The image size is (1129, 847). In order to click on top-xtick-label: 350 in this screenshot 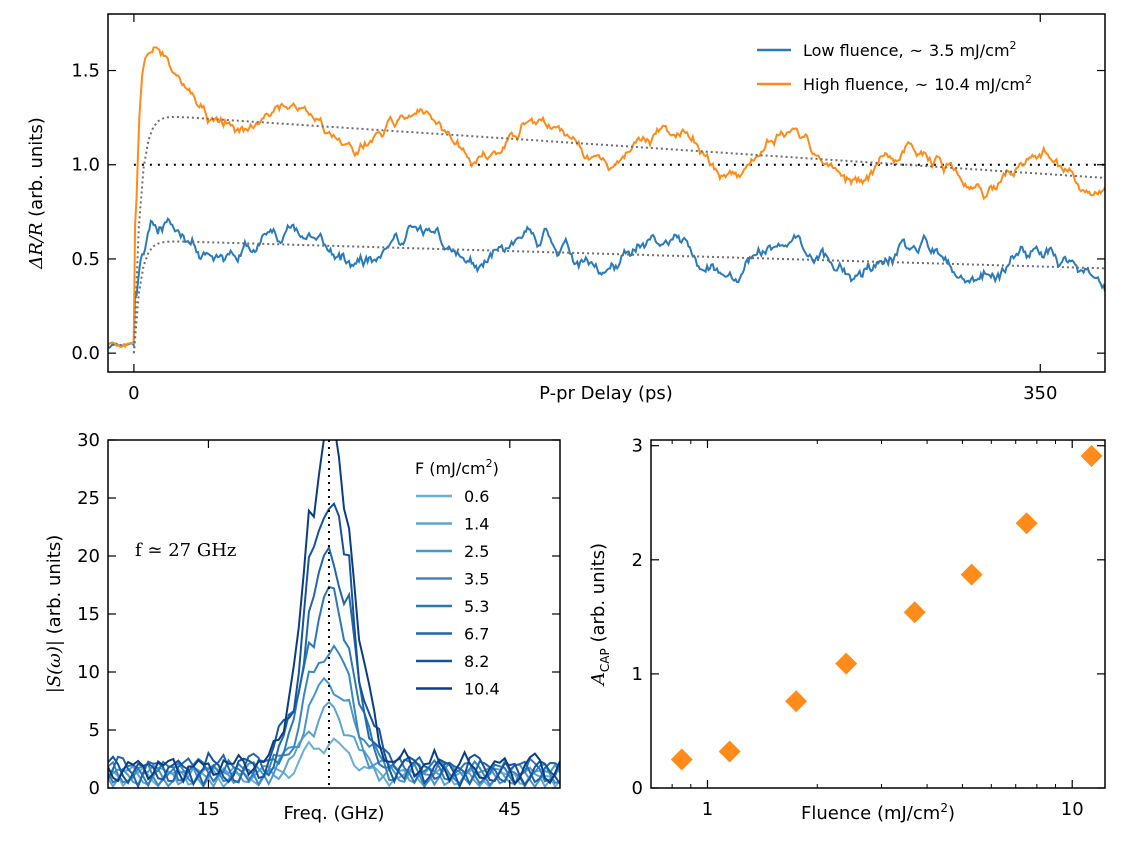, I will do `click(1040, 393)`.